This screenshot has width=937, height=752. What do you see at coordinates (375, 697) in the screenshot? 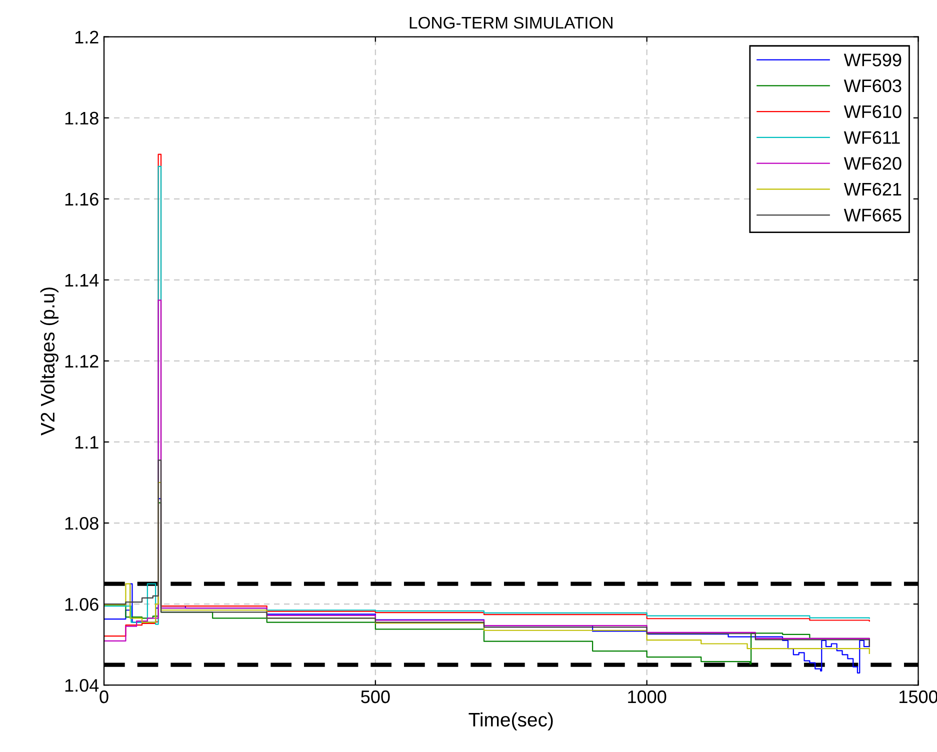
I see `x-tick-label: 500` at bounding box center [375, 697].